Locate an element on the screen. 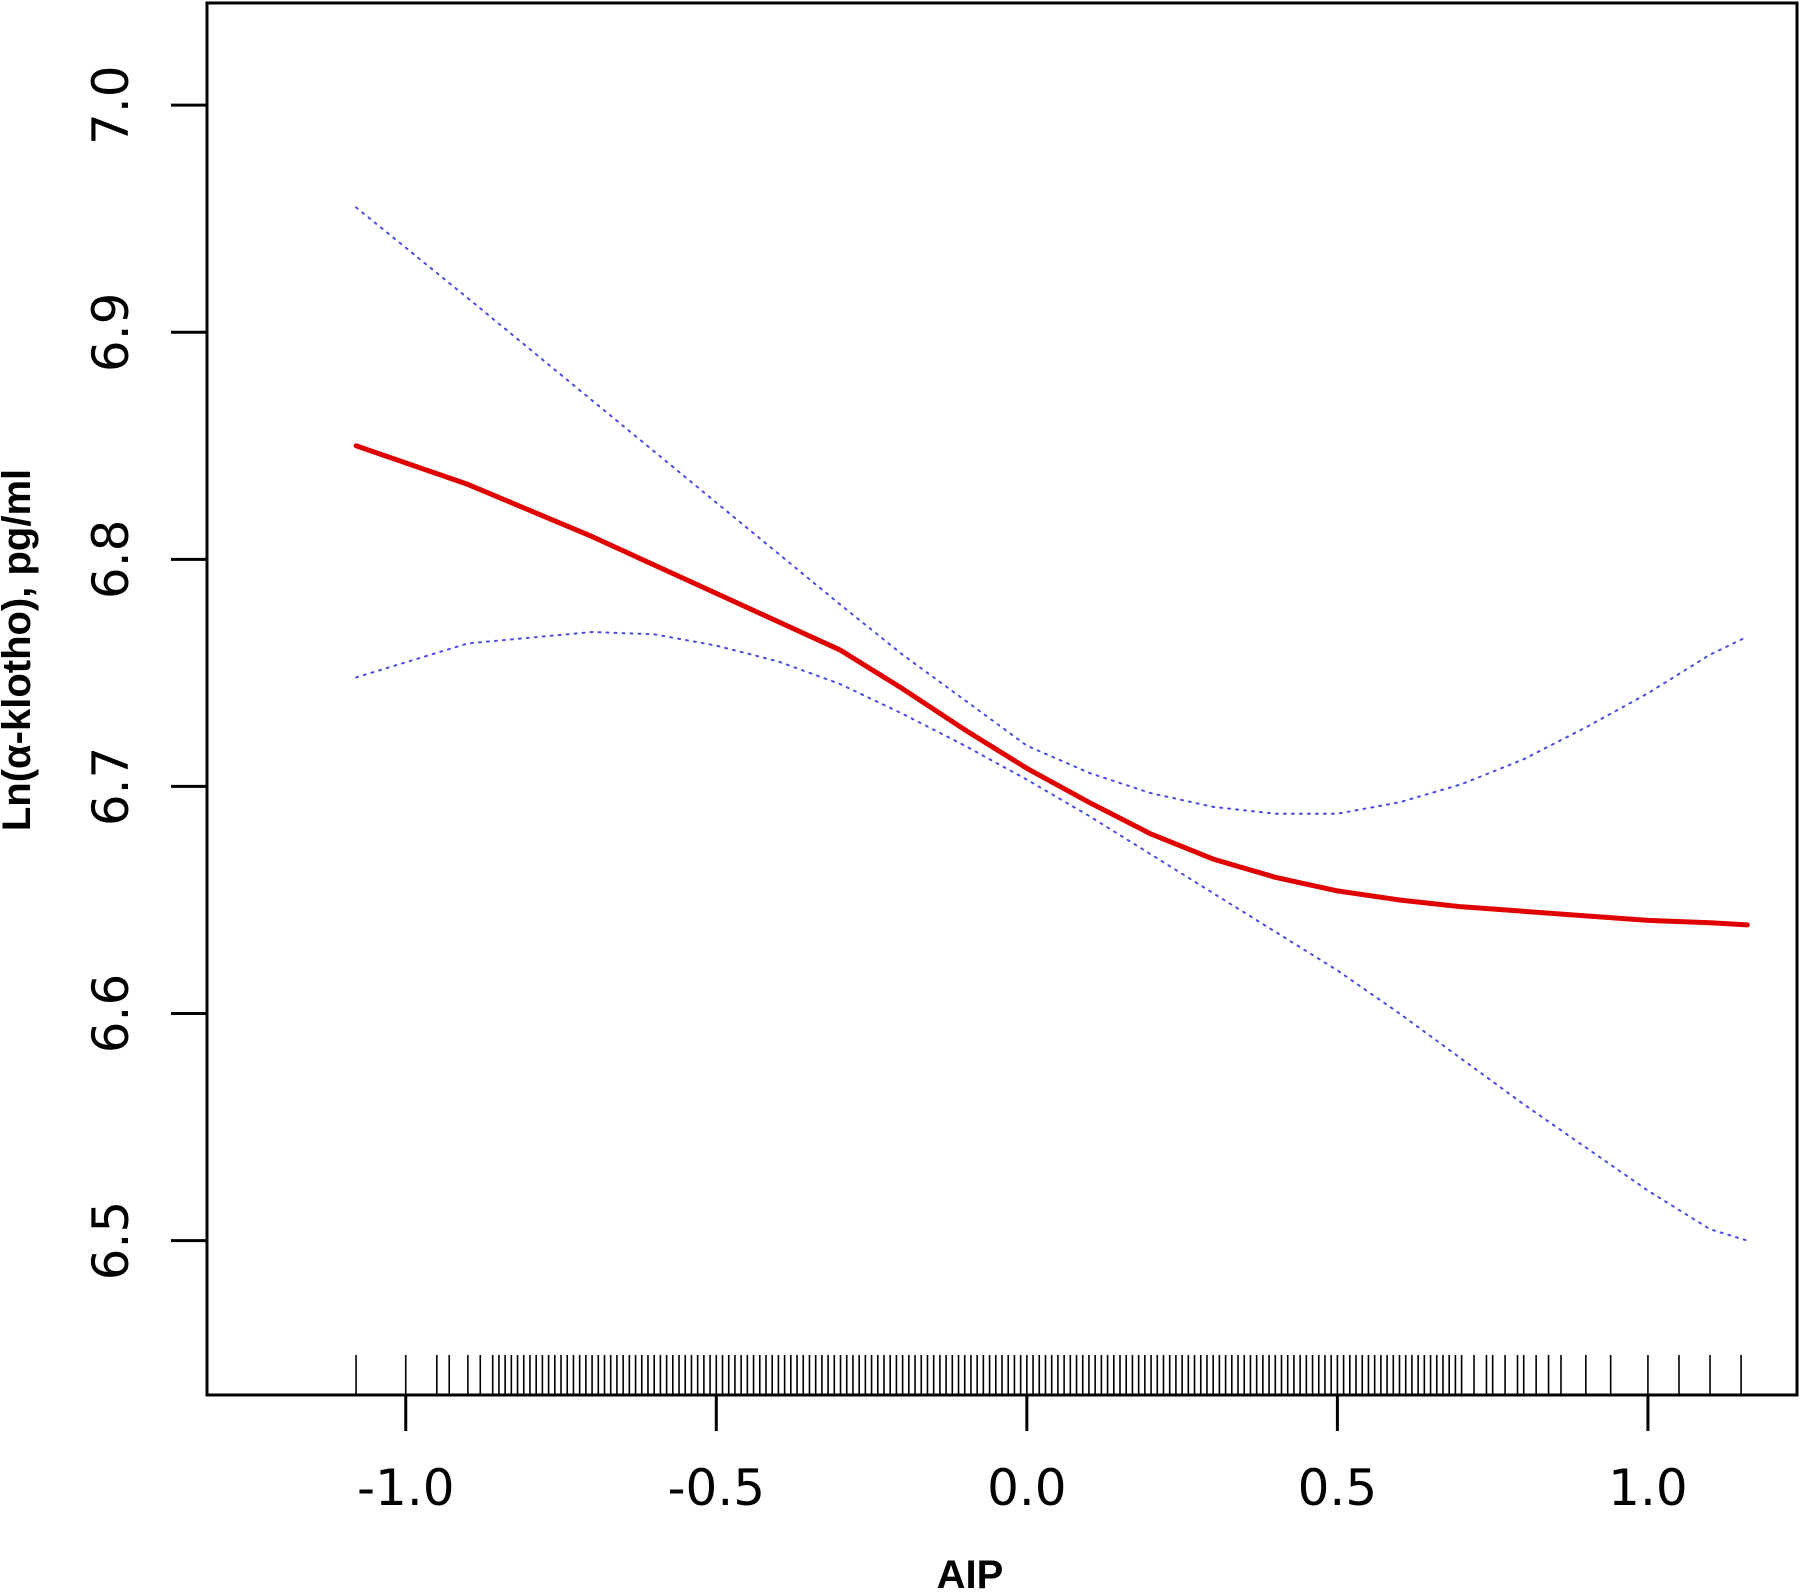  x-tick-label-4: 1.0 is located at coordinates (1648, 1488).